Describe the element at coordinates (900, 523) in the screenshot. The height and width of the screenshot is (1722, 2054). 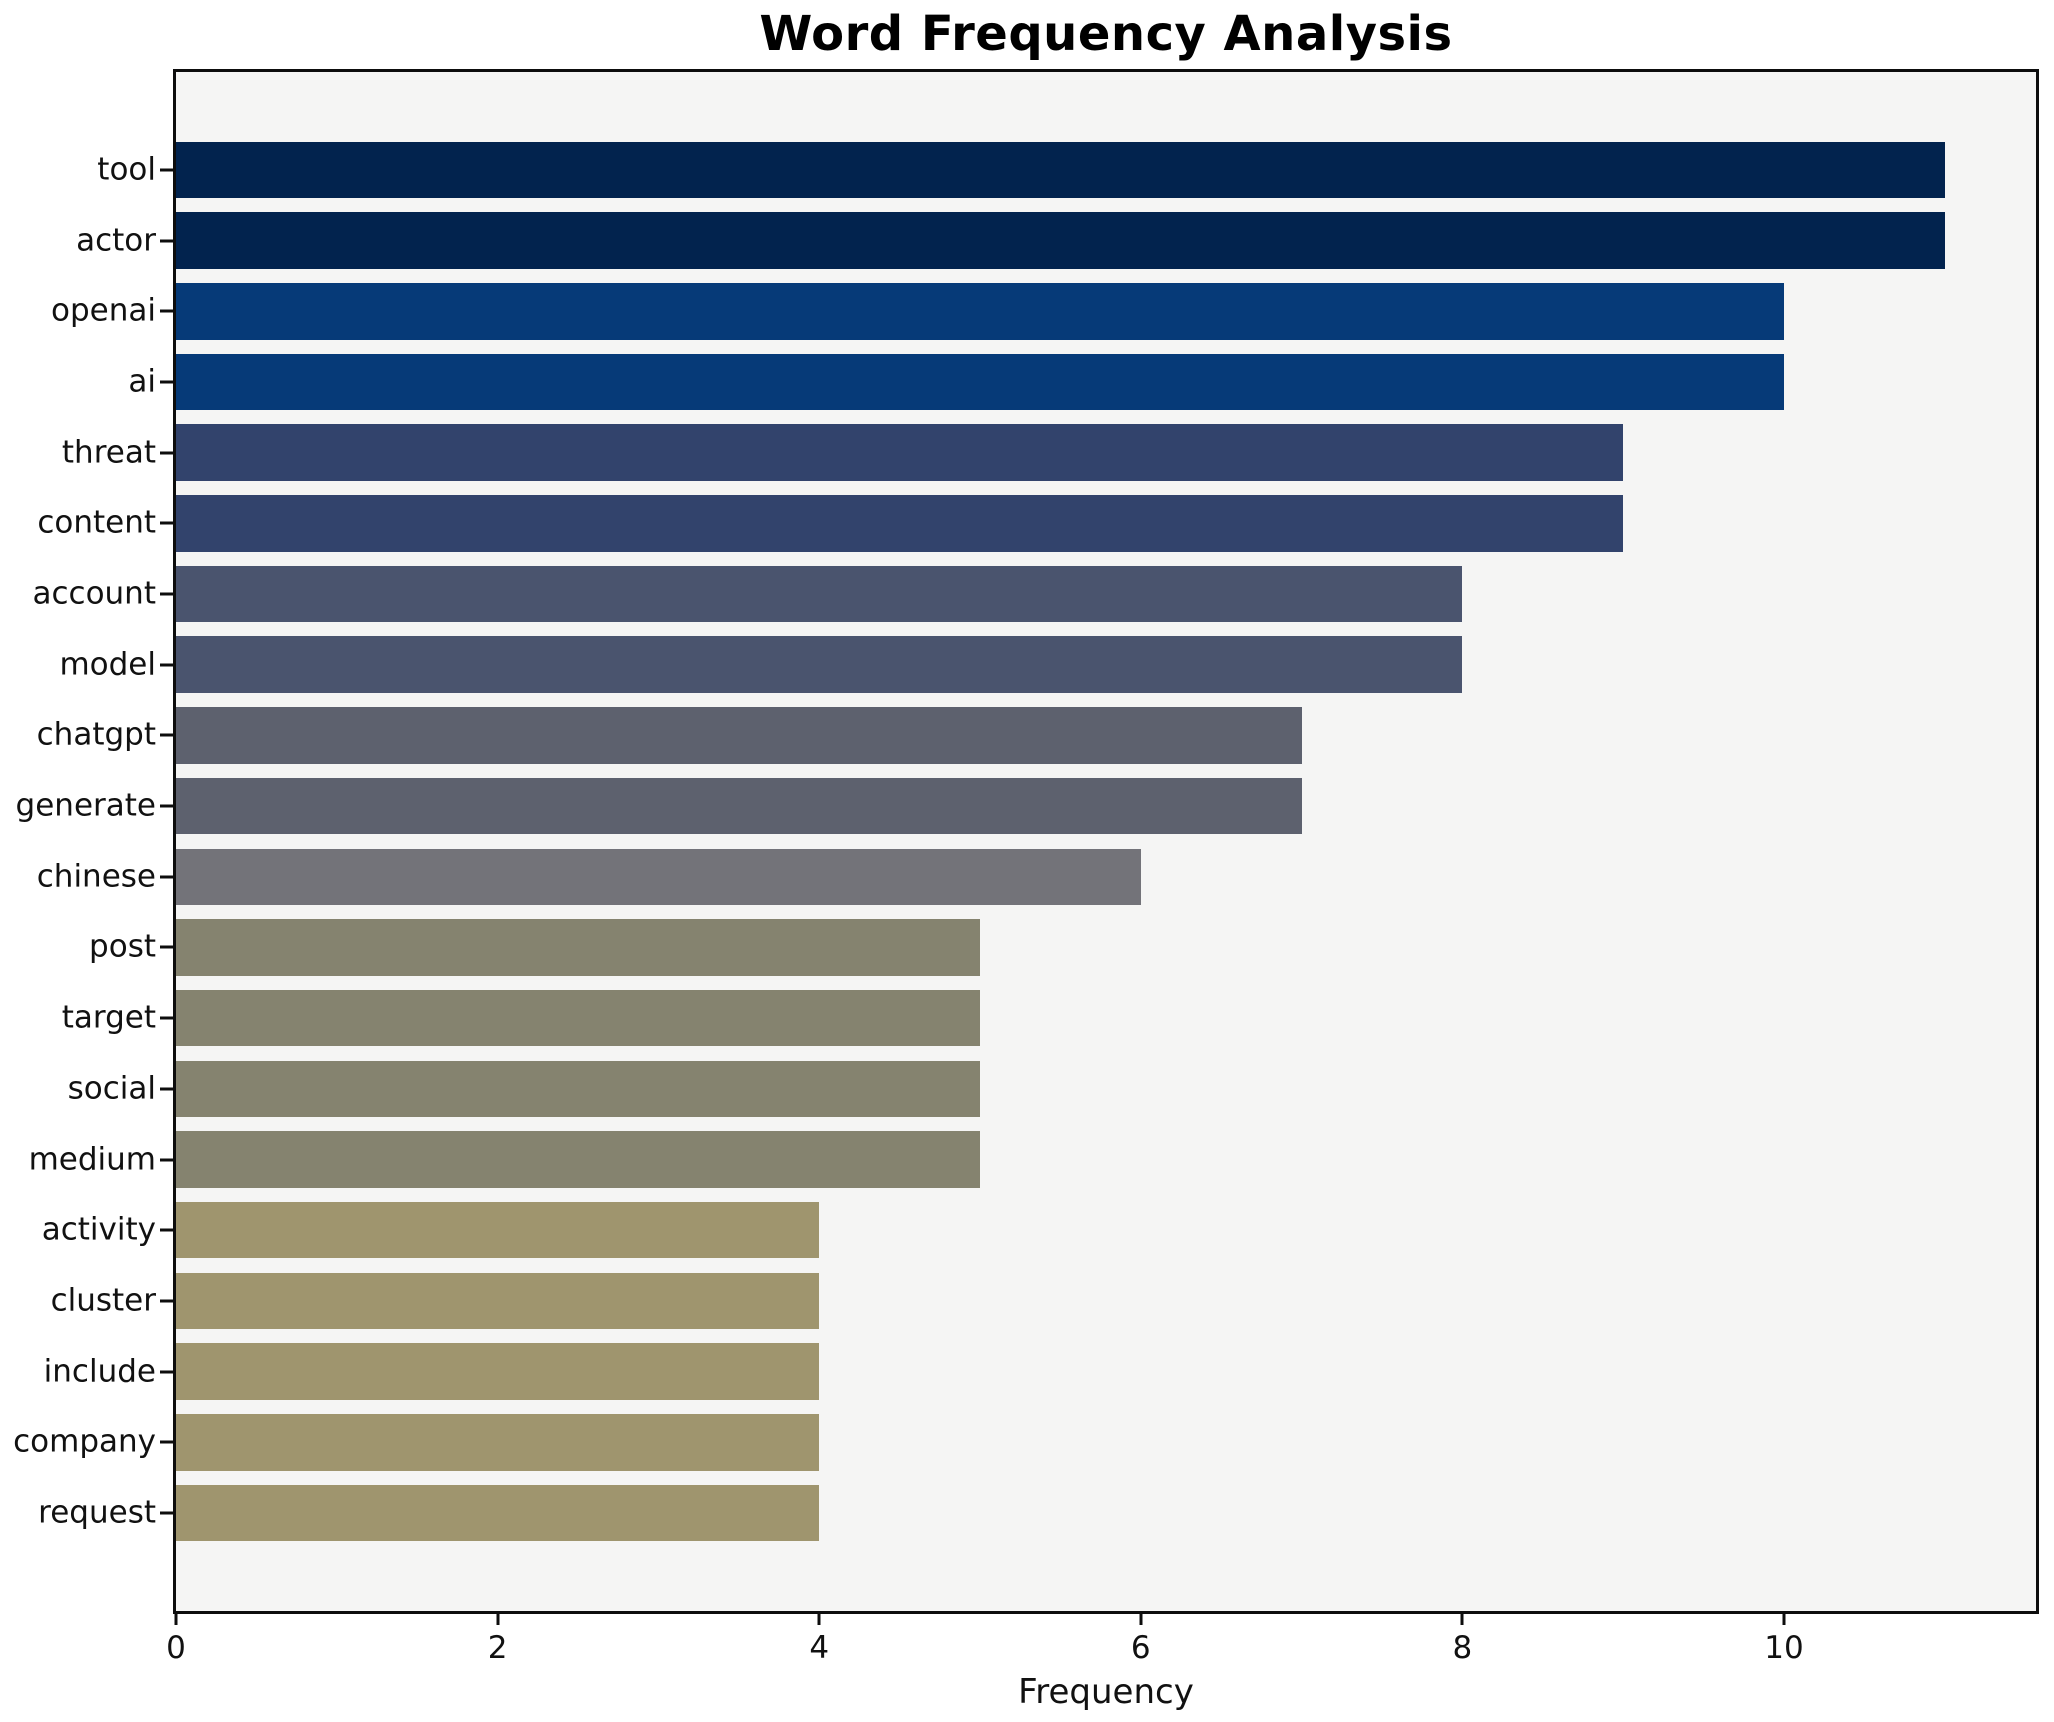
I see `bar-content` at that location.